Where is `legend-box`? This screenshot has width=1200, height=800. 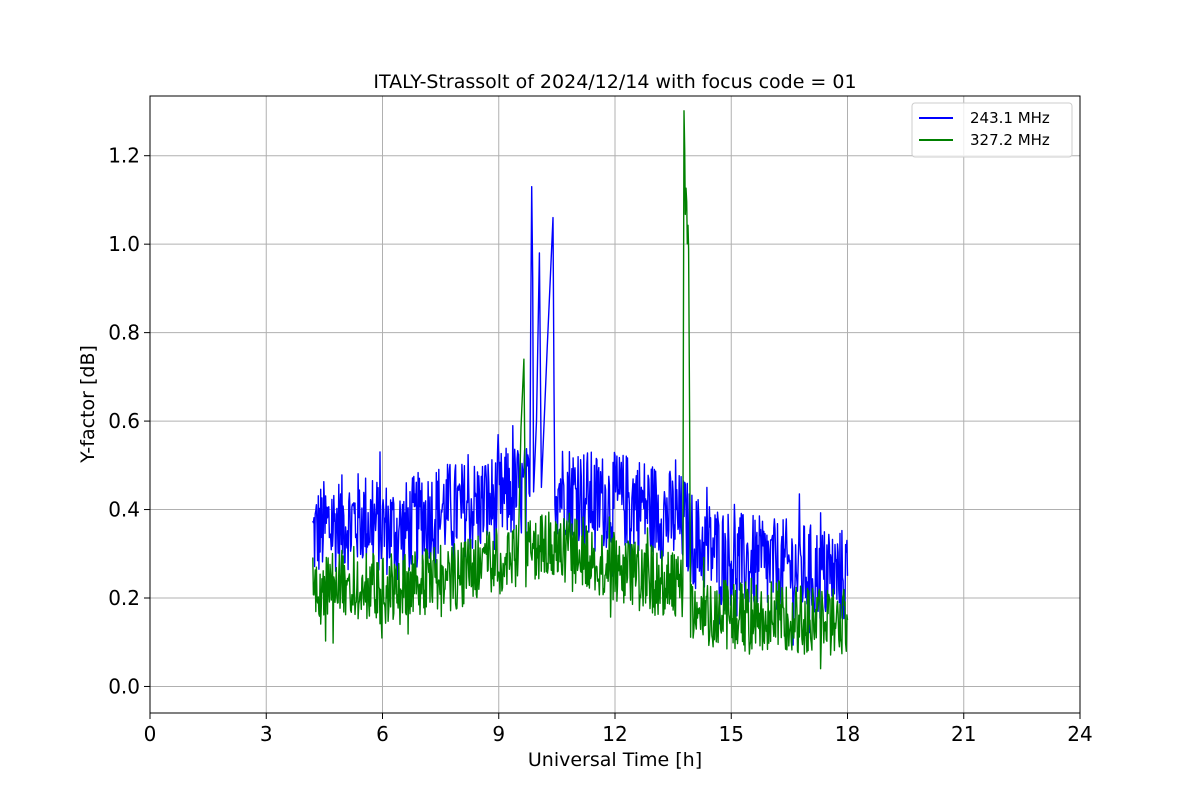
legend-box is located at coordinates (992, 130).